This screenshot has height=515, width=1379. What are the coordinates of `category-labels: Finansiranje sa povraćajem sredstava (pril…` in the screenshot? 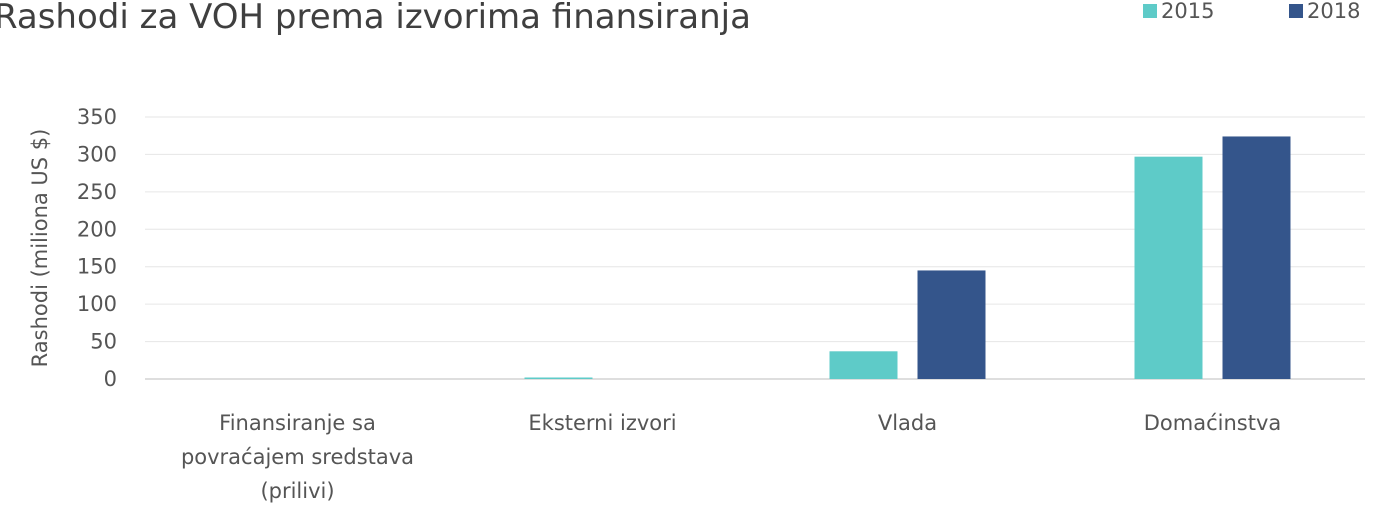 It's located at (731, 457).